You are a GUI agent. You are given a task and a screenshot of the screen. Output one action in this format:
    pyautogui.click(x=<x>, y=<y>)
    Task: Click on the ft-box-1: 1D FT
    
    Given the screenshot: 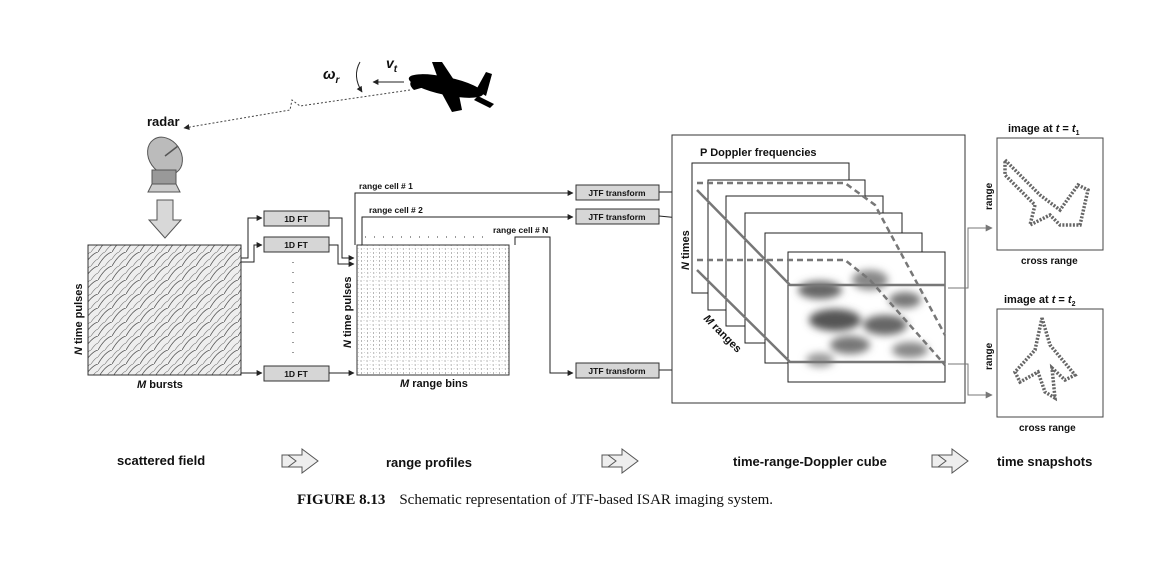 What is the action you would take?
    pyautogui.click(x=296, y=218)
    